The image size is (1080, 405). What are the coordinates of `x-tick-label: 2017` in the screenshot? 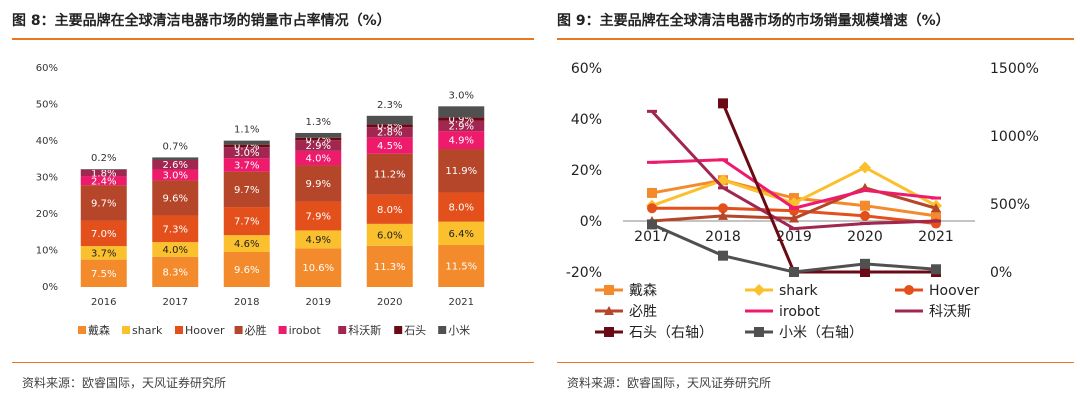 It's located at (175, 302).